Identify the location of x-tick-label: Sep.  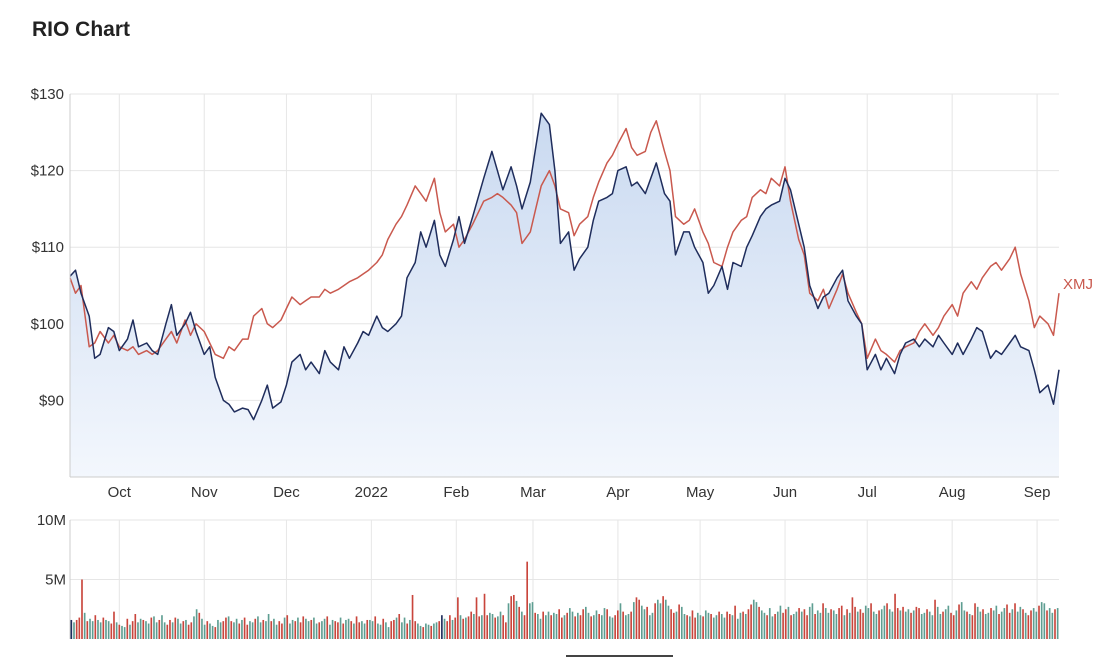
(1037, 492).